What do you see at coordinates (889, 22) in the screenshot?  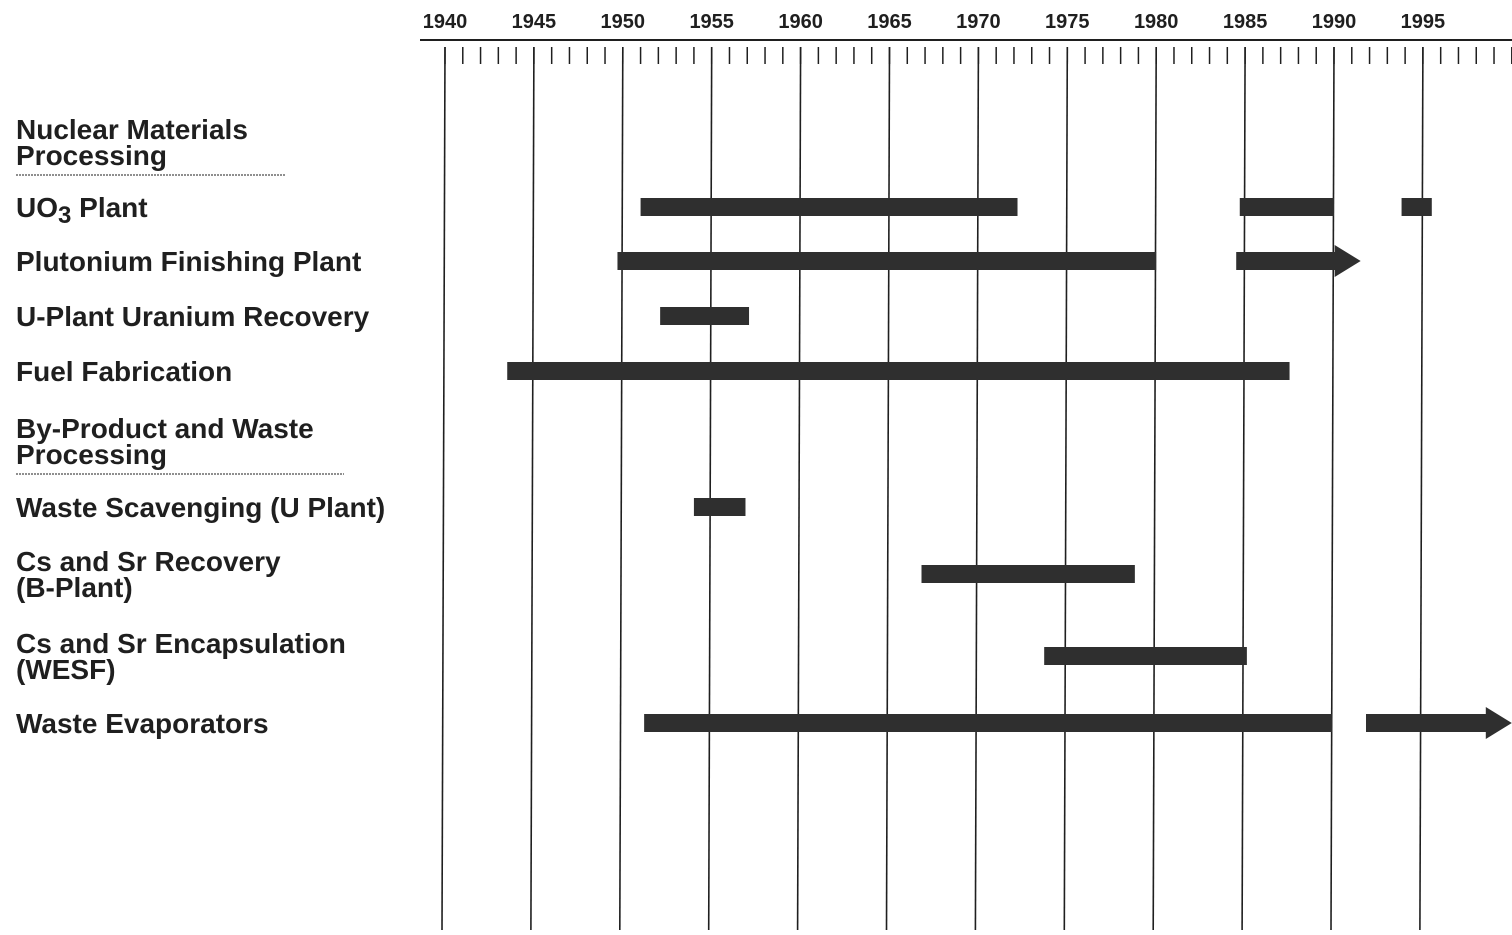 I see `x-tick-label: 1965` at bounding box center [889, 22].